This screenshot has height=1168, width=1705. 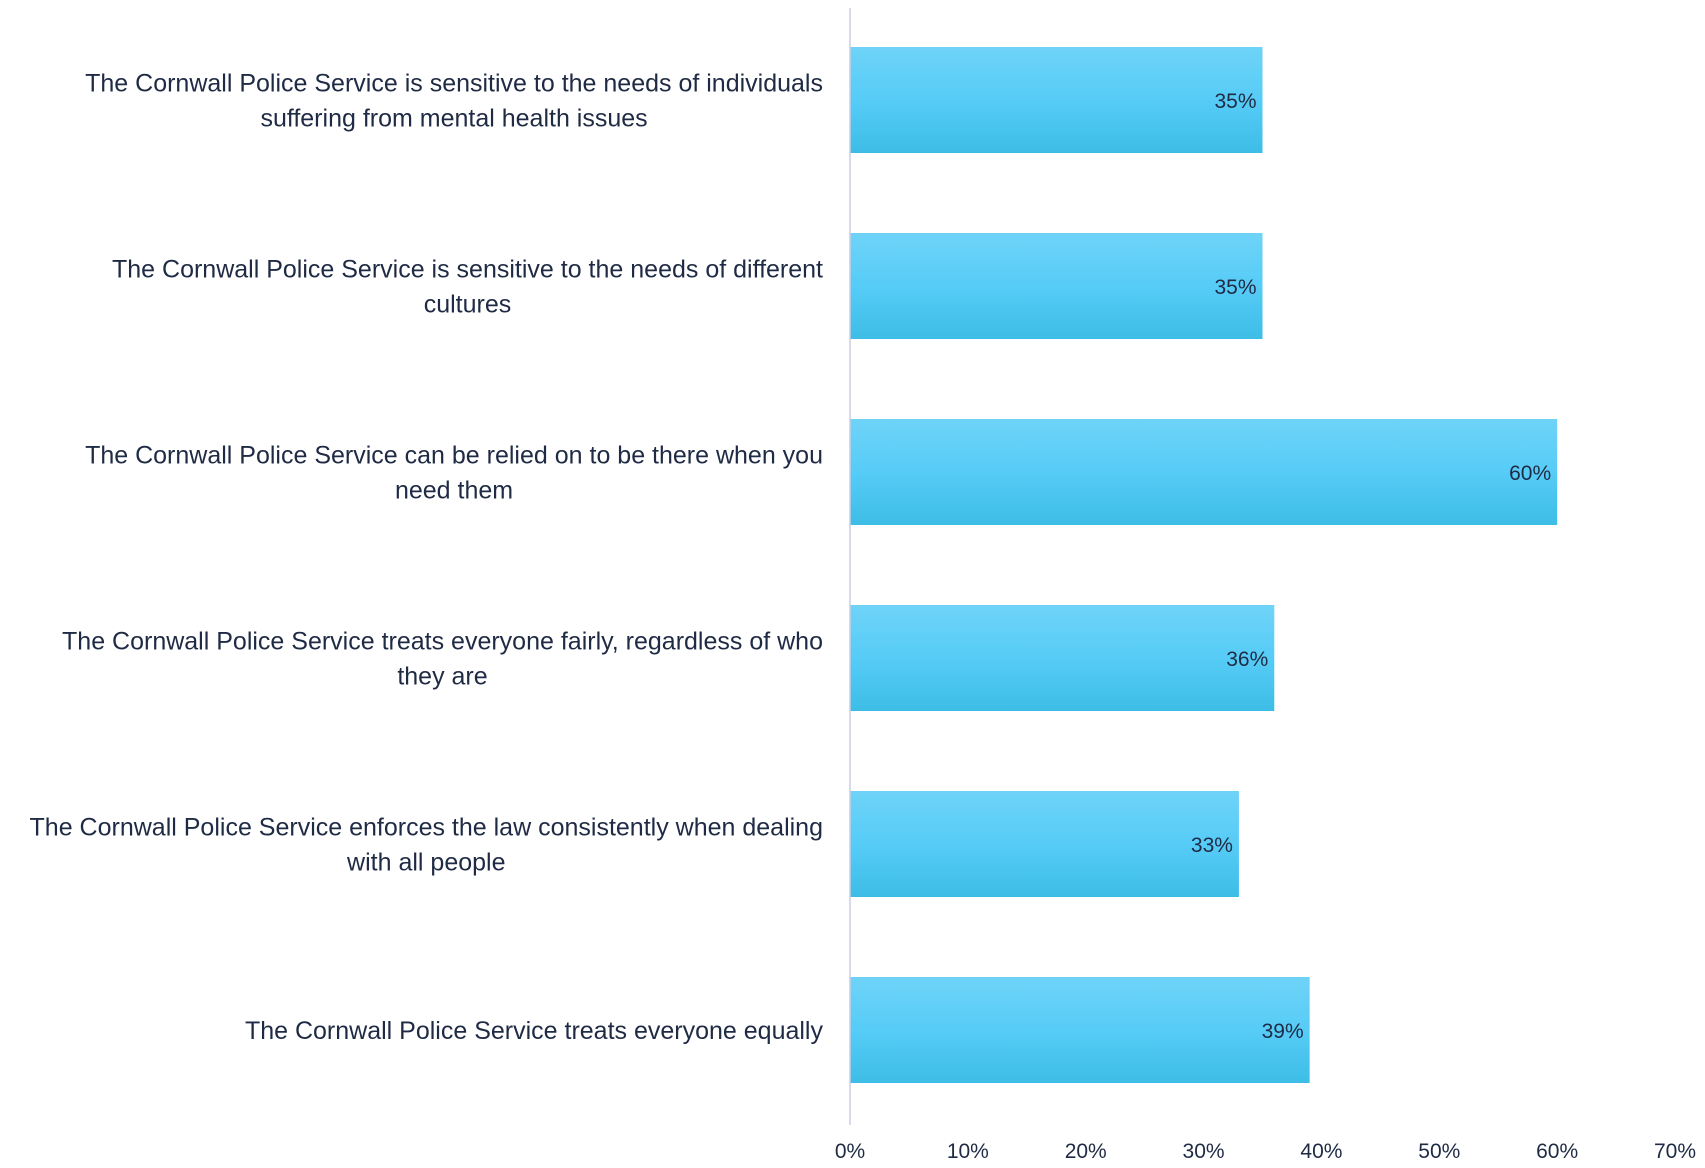 What do you see at coordinates (1530, 473) in the screenshot?
I see `data-label-2: 60%` at bounding box center [1530, 473].